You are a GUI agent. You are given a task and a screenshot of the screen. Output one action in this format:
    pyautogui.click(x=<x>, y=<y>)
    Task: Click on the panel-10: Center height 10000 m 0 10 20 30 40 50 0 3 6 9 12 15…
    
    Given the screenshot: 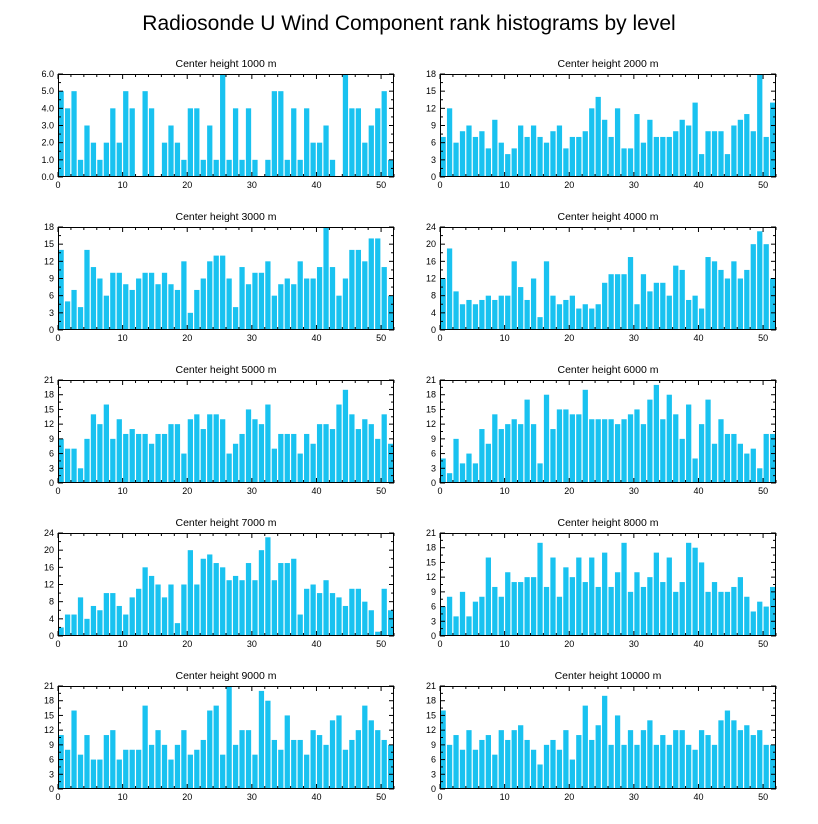 What is the action you would take?
    pyautogui.click(x=601, y=736)
    